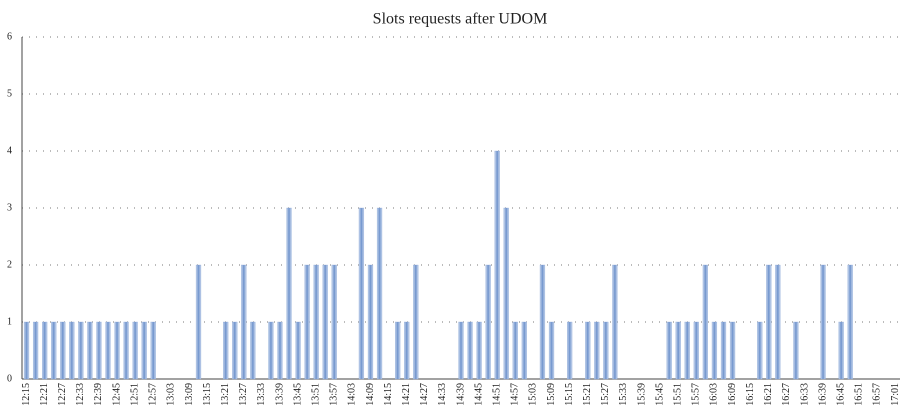 The height and width of the screenshot is (420, 904). What do you see at coordinates (9, 93) in the screenshot?
I see `y-tick-label: 5` at bounding box center [9, 93].